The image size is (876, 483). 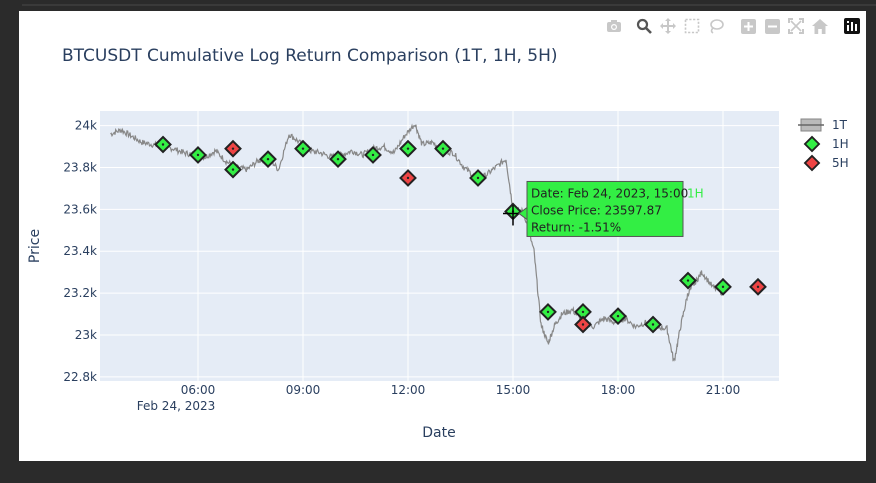 What do you see at coordinates (86, 335) in the screenshot?
I see `y-tick-label: 23k` at bounding box center [86, 335].